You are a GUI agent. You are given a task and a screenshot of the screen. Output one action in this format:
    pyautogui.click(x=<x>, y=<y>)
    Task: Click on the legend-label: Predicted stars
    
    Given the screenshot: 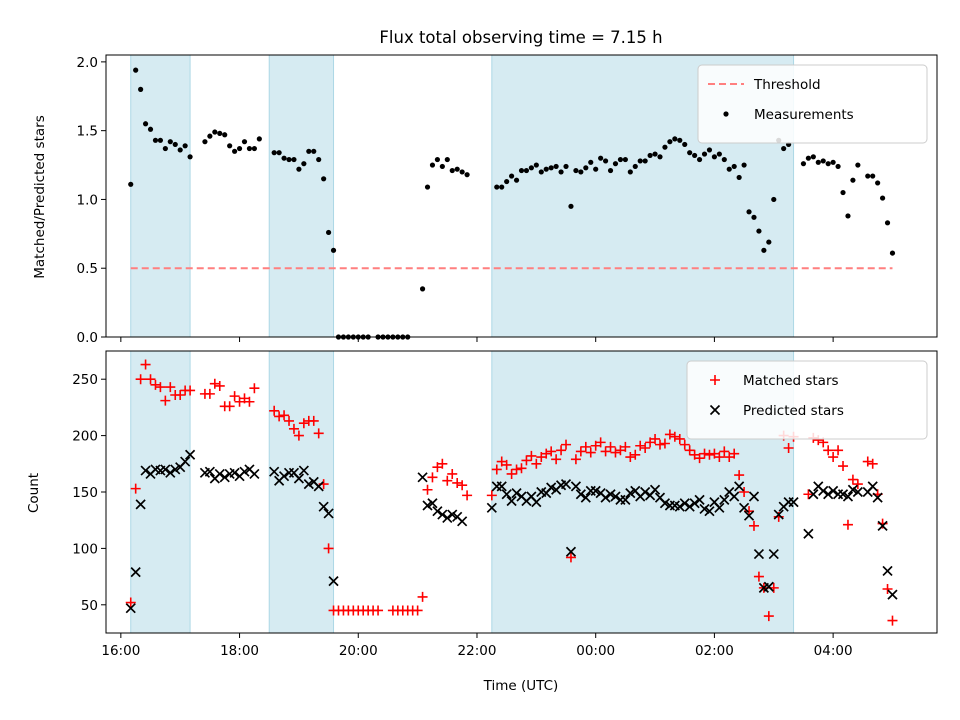 What is the action you would take?
    pyautogui.click(x=793, y=411)
    